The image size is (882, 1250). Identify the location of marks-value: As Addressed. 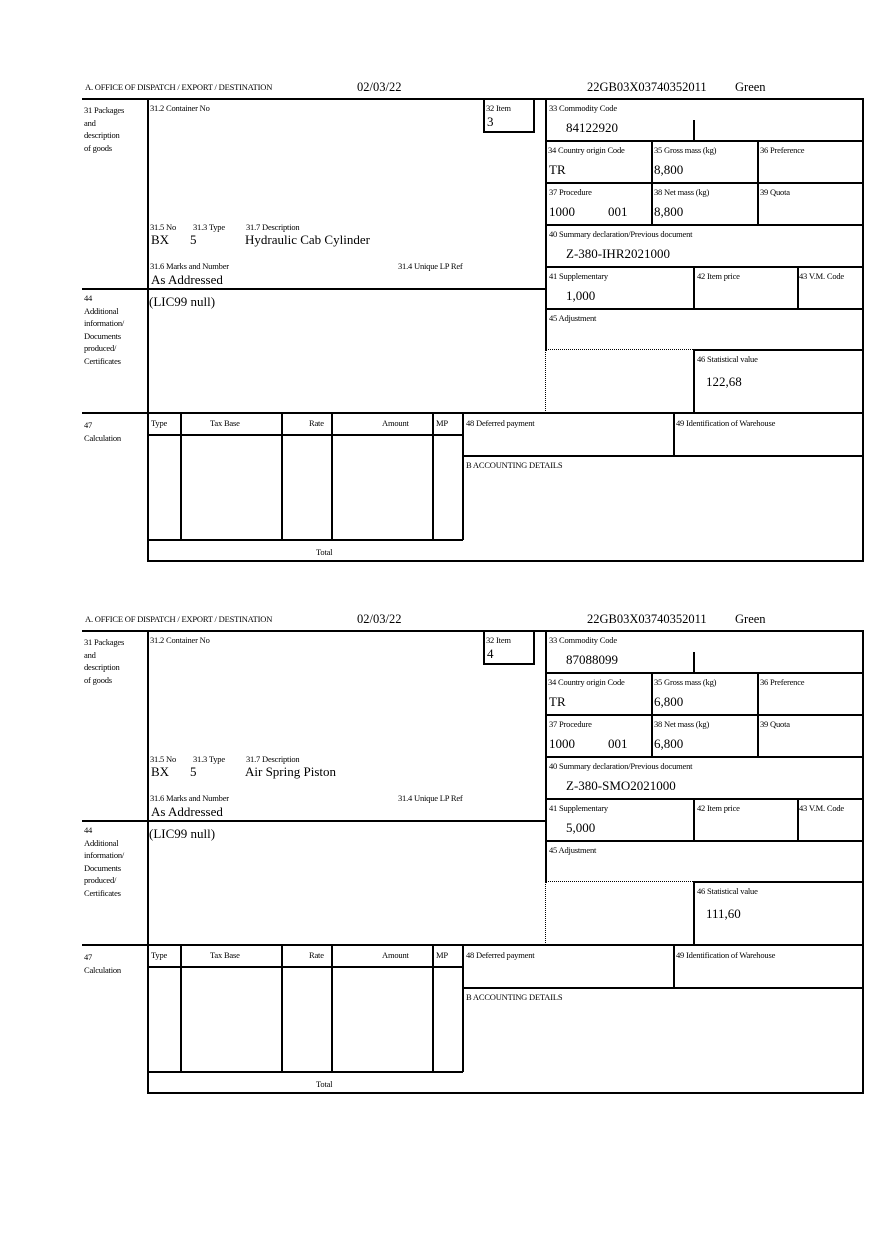
(187, 811).